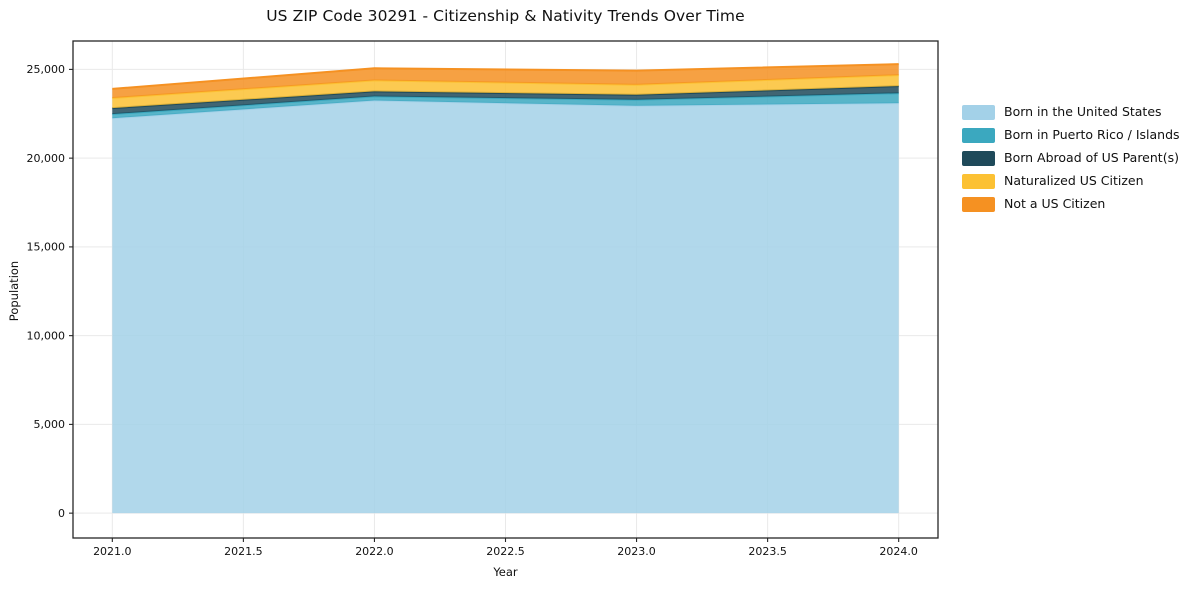  Describe the element at coordinates (898, 551) in the screenshot. I see `x-tick-label: 2024.0` at that location.